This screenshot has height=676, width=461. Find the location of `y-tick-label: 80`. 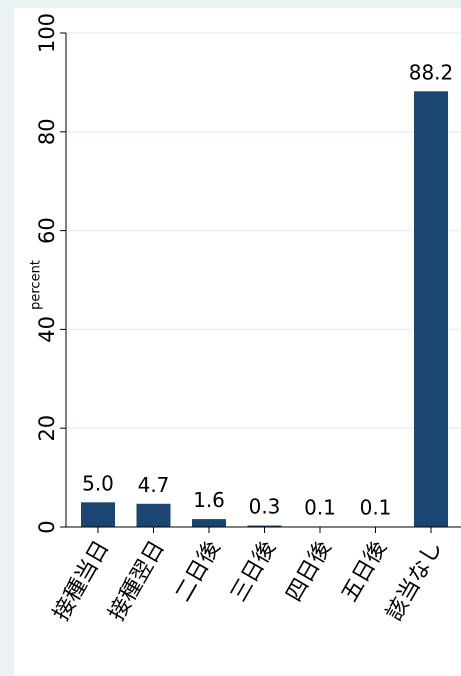

y-tick-label: 80 is located at coordinates (47, 131).